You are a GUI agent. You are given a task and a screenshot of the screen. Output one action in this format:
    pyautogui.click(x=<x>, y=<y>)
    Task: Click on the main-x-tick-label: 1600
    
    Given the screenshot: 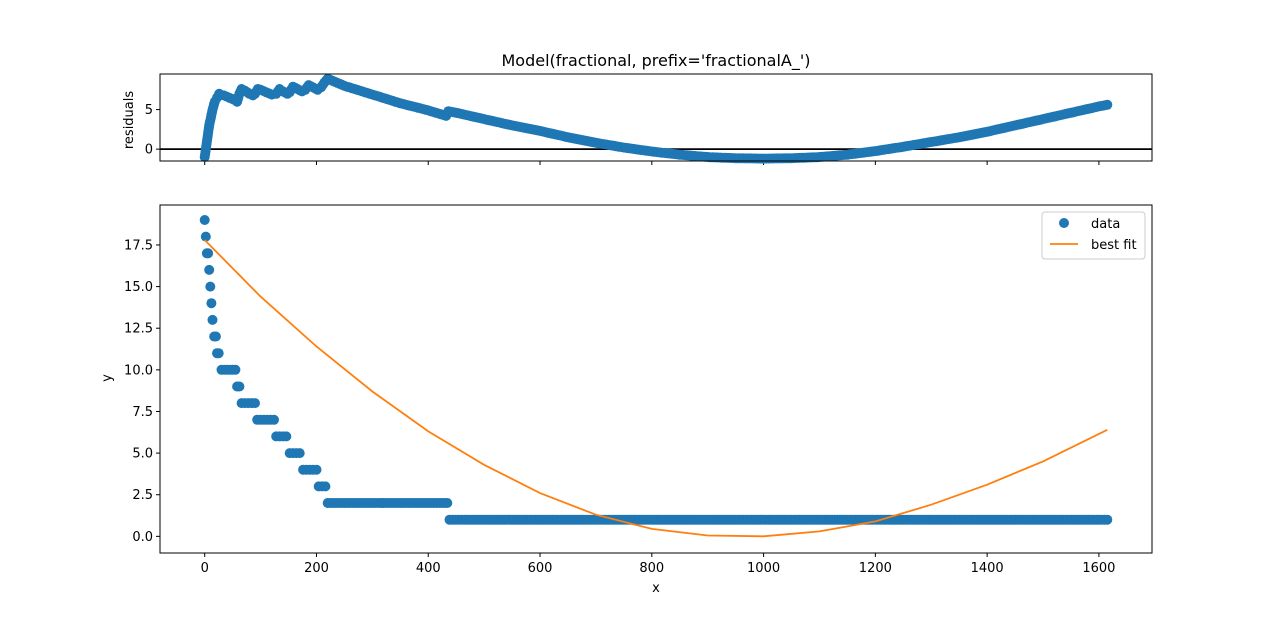 What is the action you would take?
    pyautogui.click(x=1098, y=568)
    